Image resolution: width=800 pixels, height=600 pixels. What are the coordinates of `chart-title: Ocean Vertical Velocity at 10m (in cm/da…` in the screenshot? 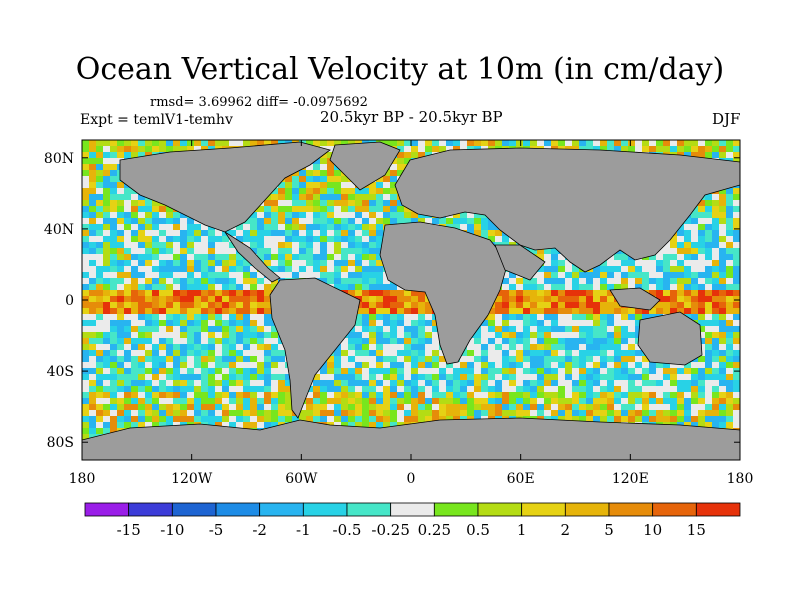 It's located at (400, 69).